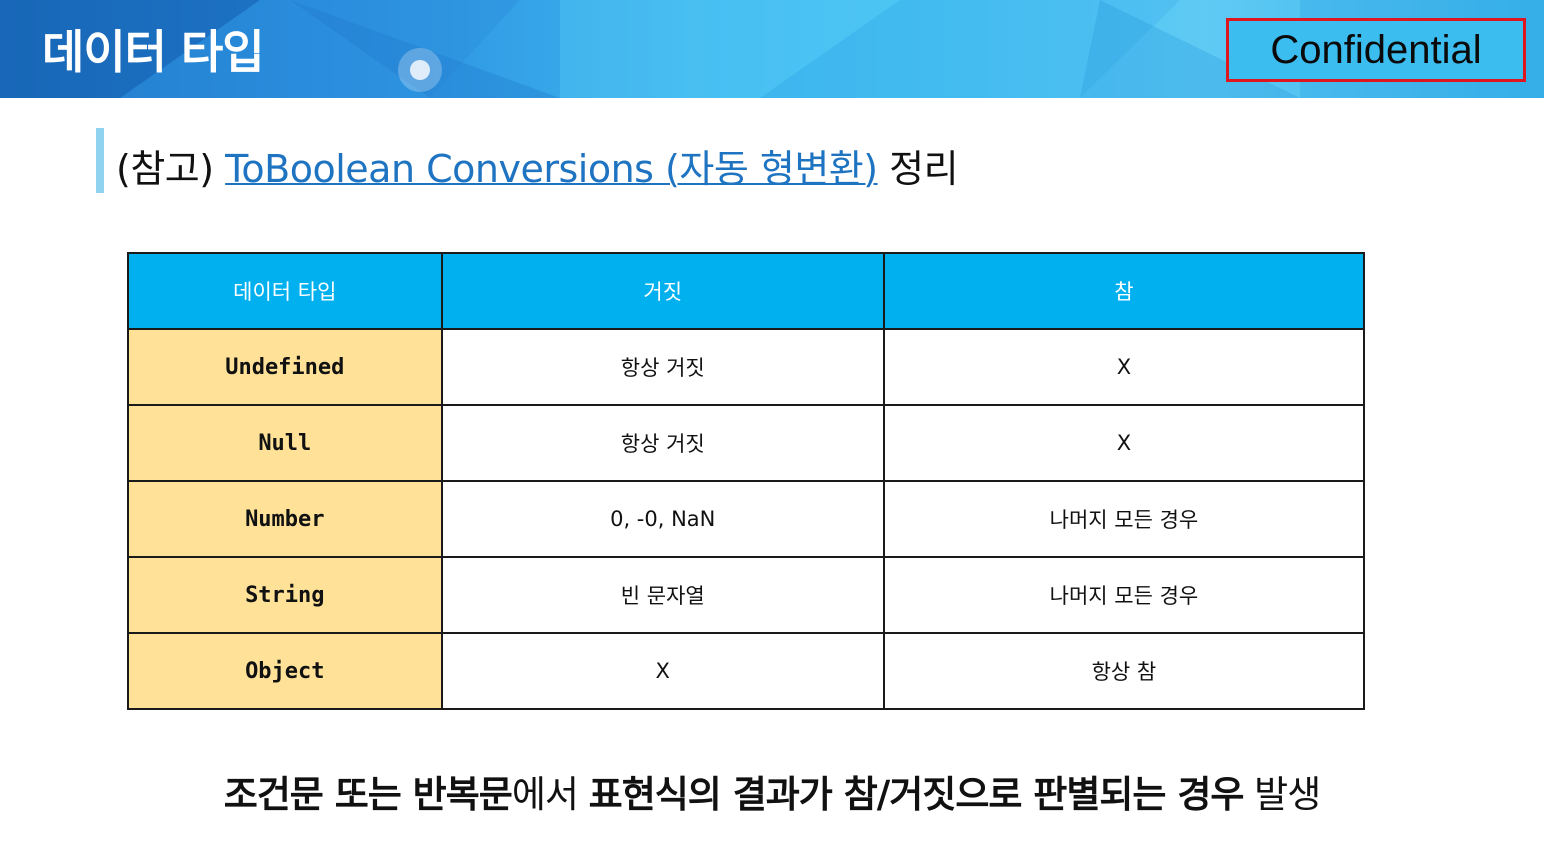  I want to click on false-cell: 0, -0, NaN, so click(662, 519).